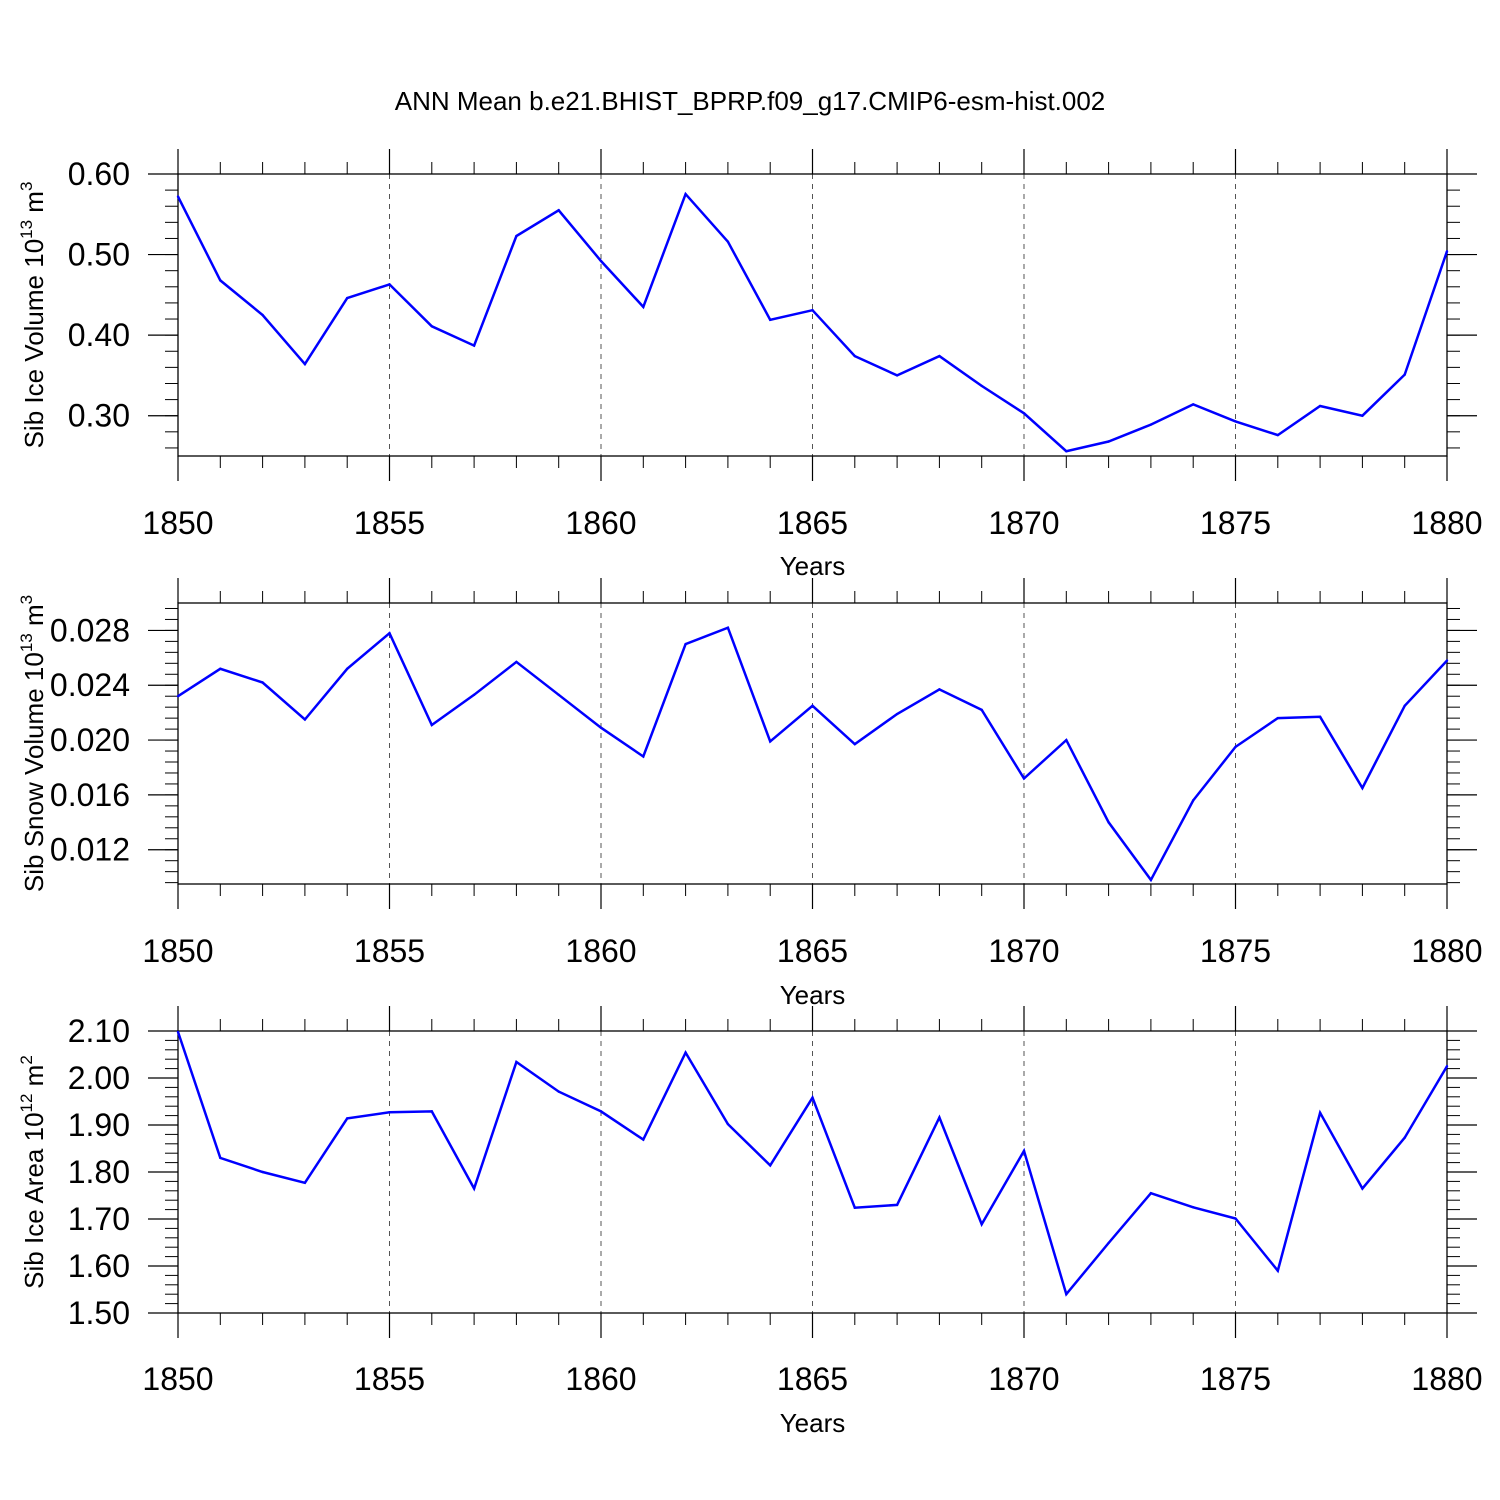  Describe the element at coordinates (99, 1172) in the screenshot. I see `y-tick-label: 1.80` at that location.